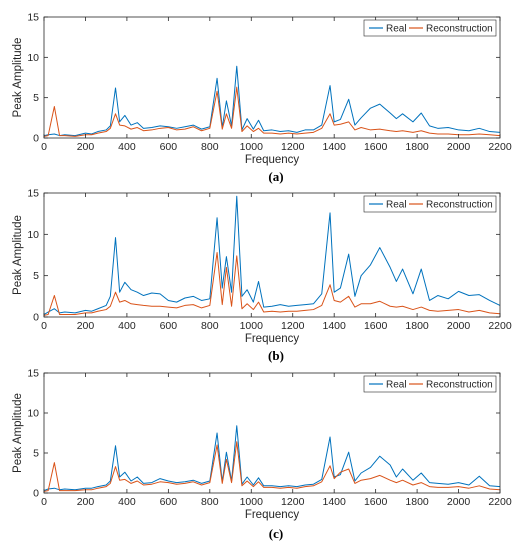  What do you see at coordinates (276, 355) in the screenshot?
I see `panel-caption: (b)` at bounding box center [276, 355].